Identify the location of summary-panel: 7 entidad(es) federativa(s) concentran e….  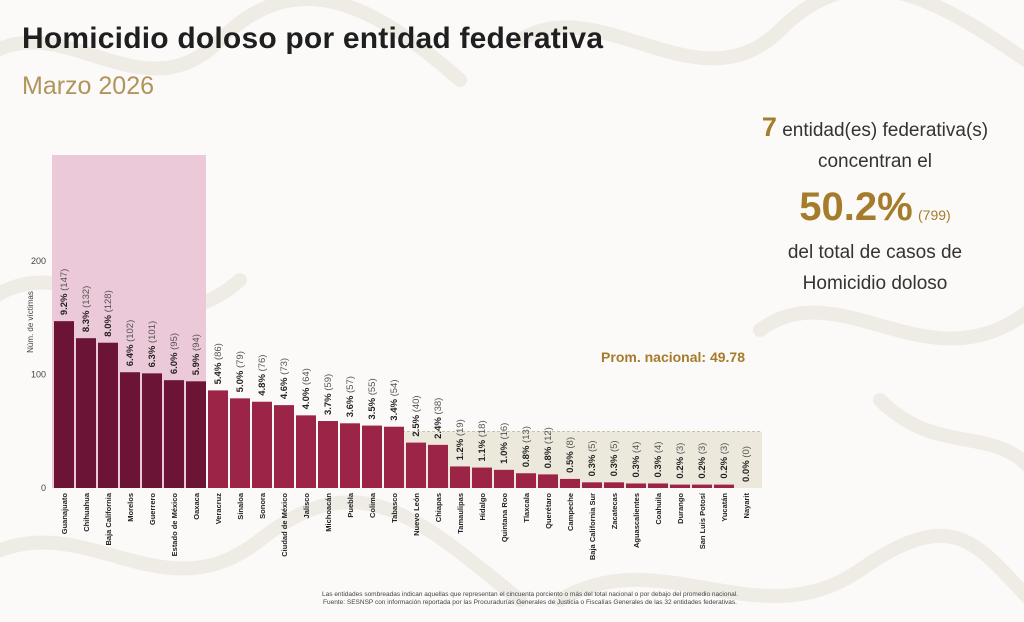
(875, 205).